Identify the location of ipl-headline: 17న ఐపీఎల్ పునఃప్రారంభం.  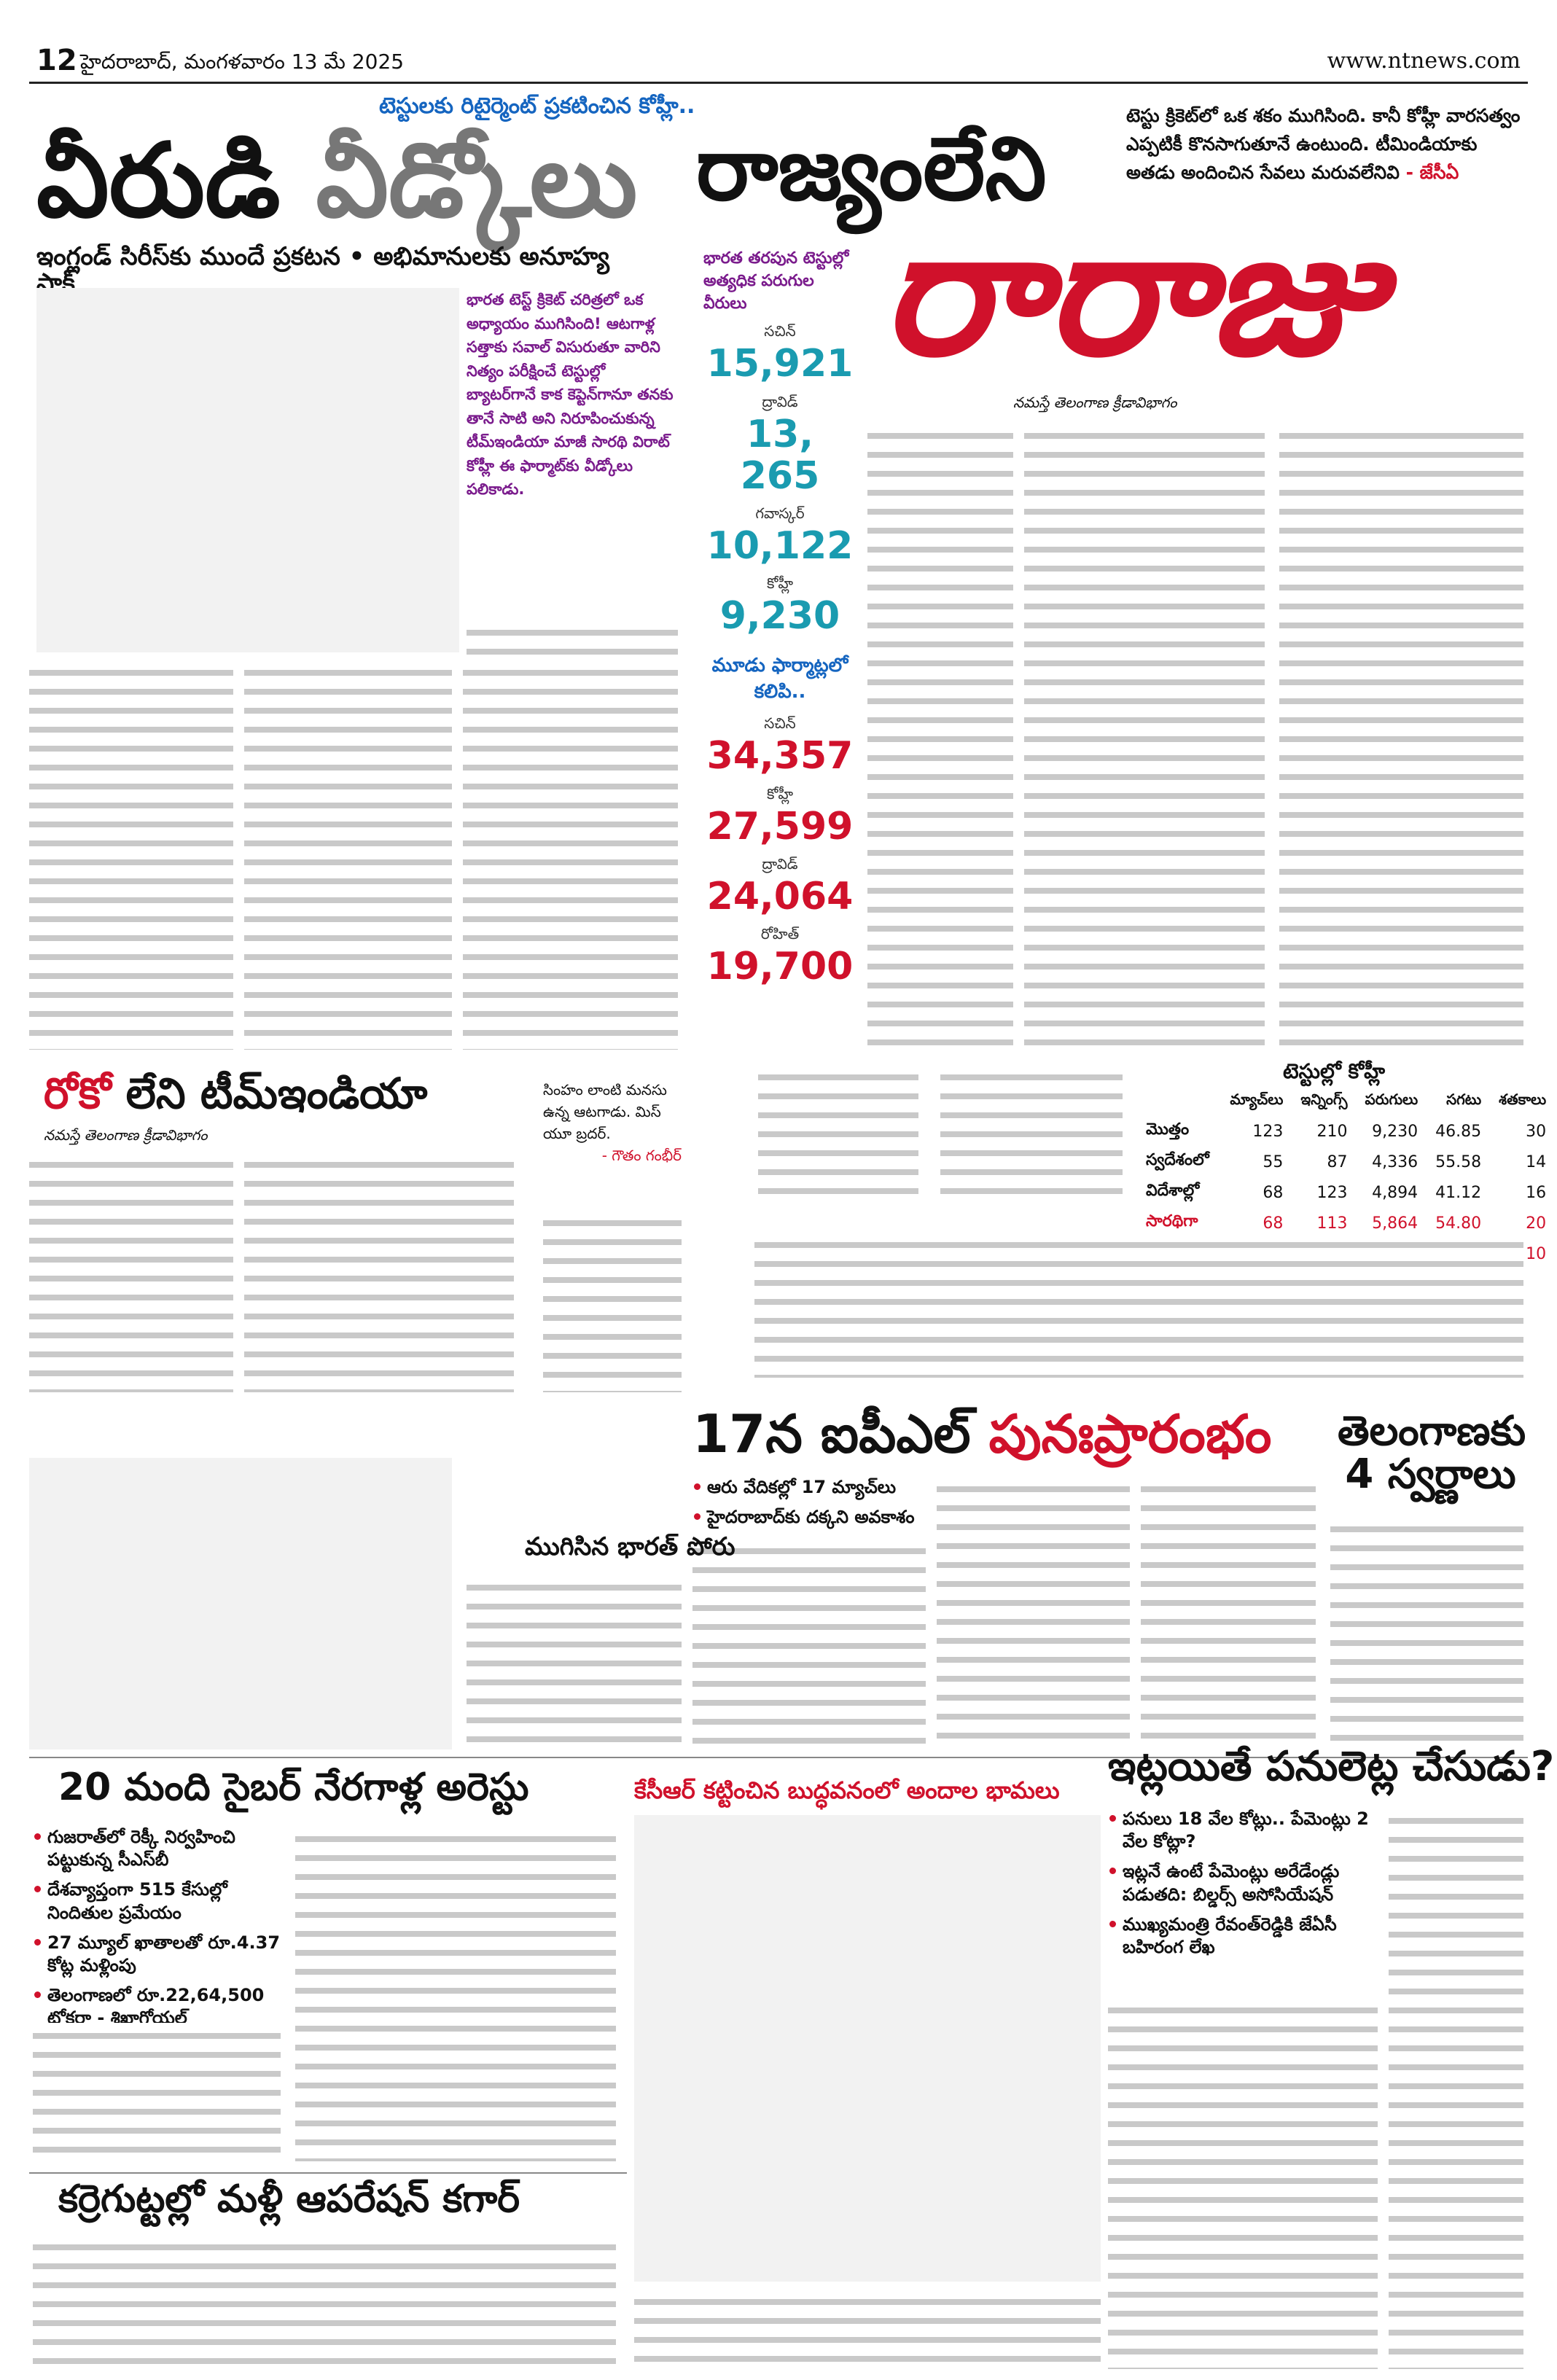
(981, 1434).